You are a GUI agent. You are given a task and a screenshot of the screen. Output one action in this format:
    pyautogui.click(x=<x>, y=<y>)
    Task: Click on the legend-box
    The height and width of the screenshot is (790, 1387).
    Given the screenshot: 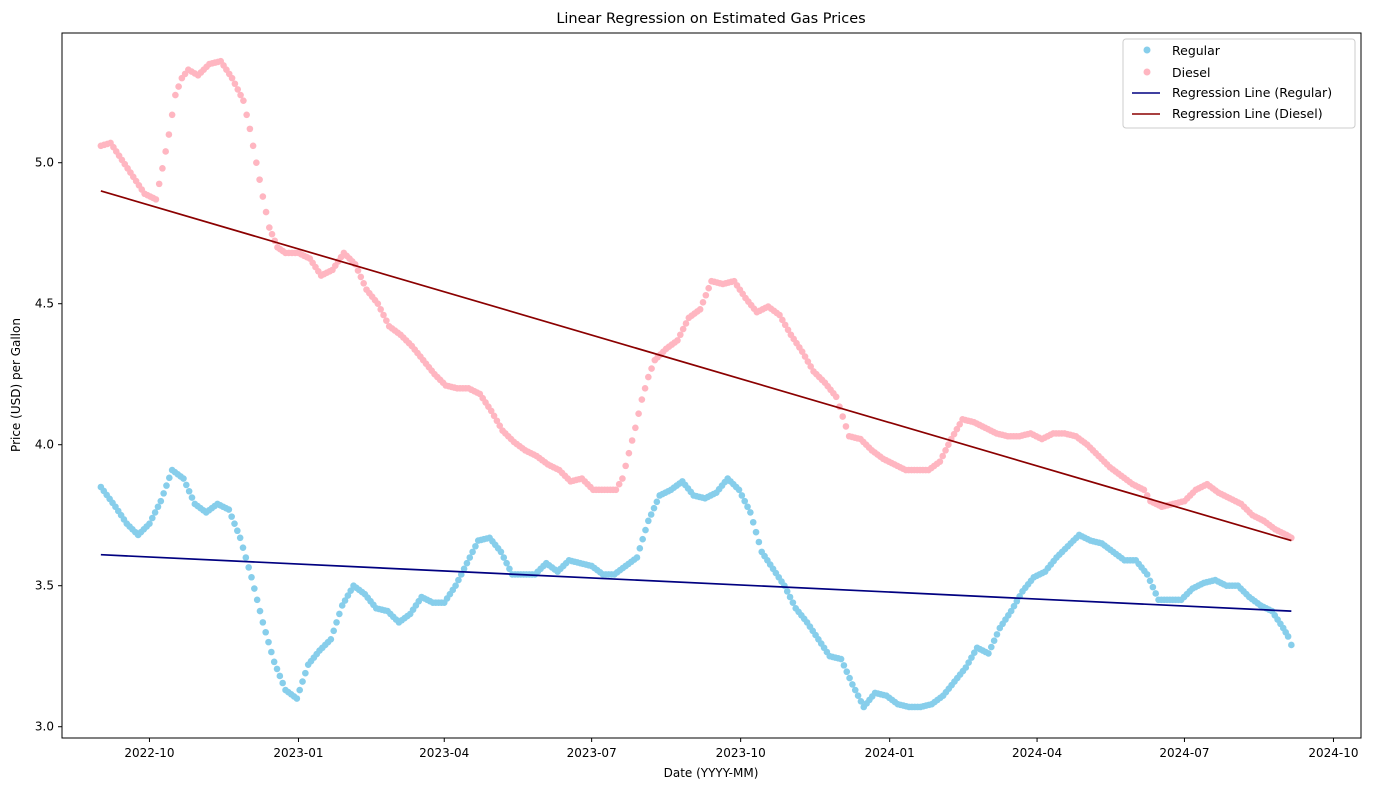 What is the action you would take?
    pyautogui.click(x=1239, y=83)
    